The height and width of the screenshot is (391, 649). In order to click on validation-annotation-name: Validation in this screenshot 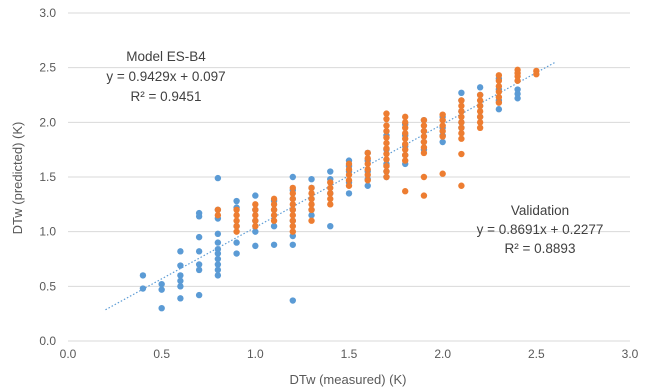, I will do `click(540, 210)`.